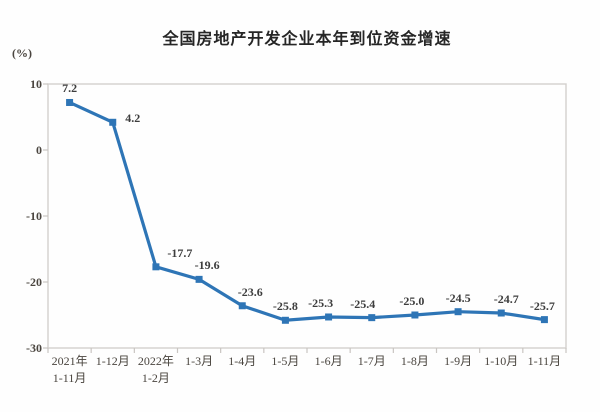 The image size is (600, 412). What do you see at coordinates (36, 84) in the screenshot?
I see `y-tick-label: 10` at bounding box center [36, 84].